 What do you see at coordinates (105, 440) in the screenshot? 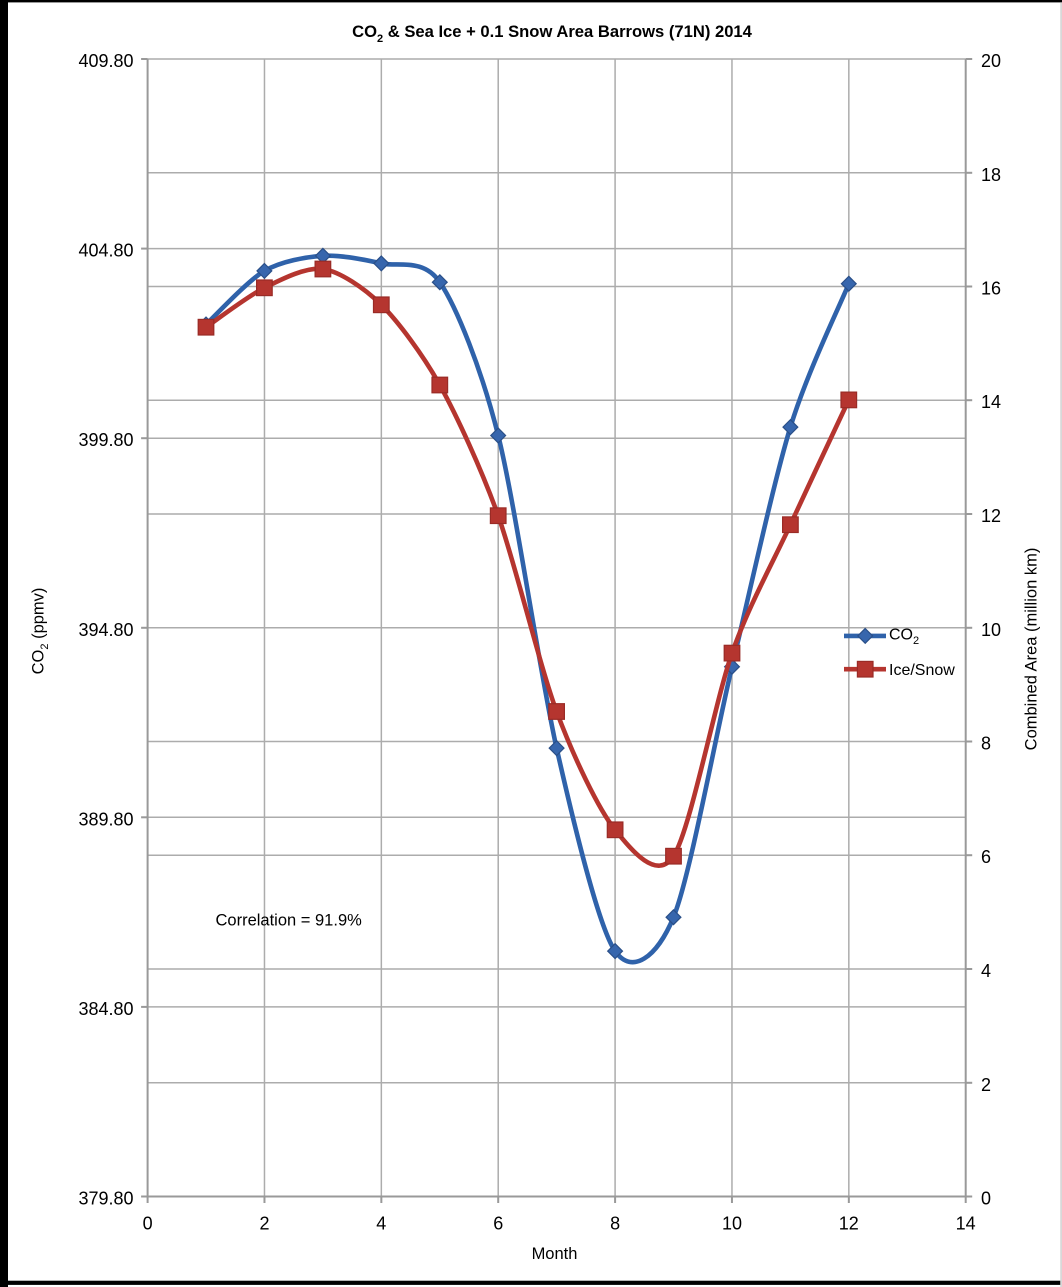
I see `svg-text: 399.80` at bounding box center [105, 440].